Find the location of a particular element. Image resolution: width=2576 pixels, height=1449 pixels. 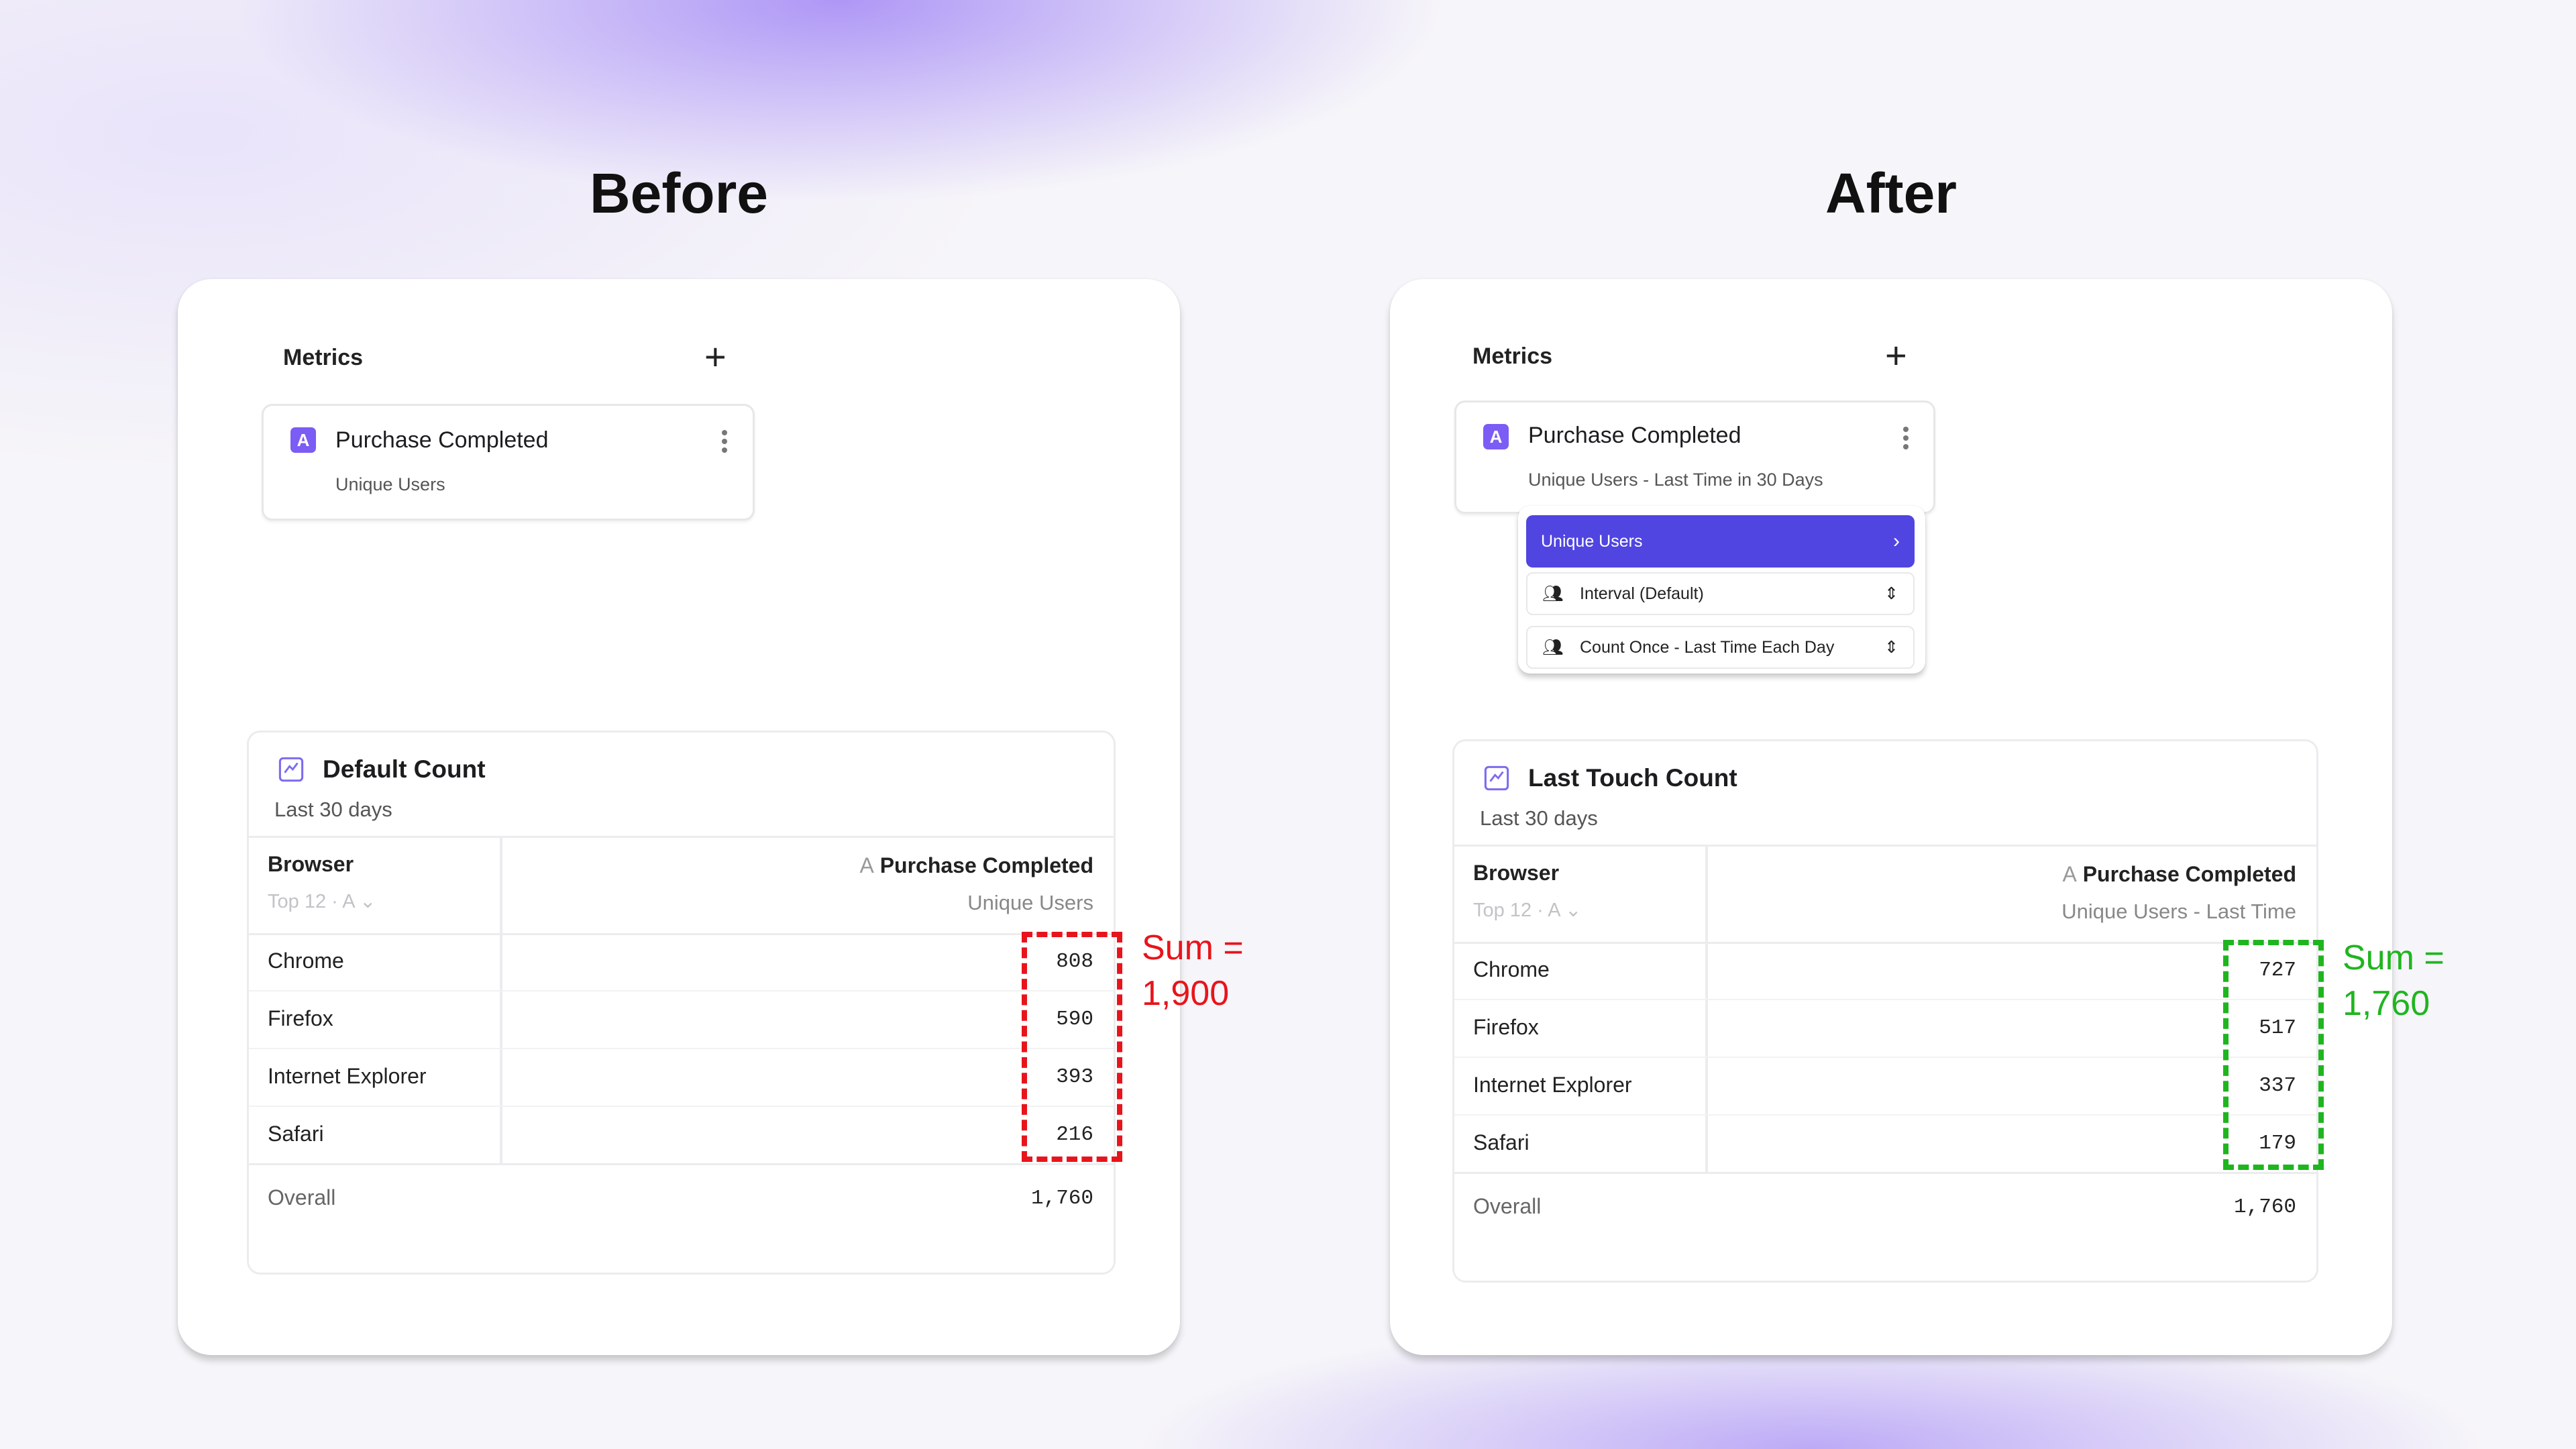

after-heading: After is located at coordinates (1891, 193).